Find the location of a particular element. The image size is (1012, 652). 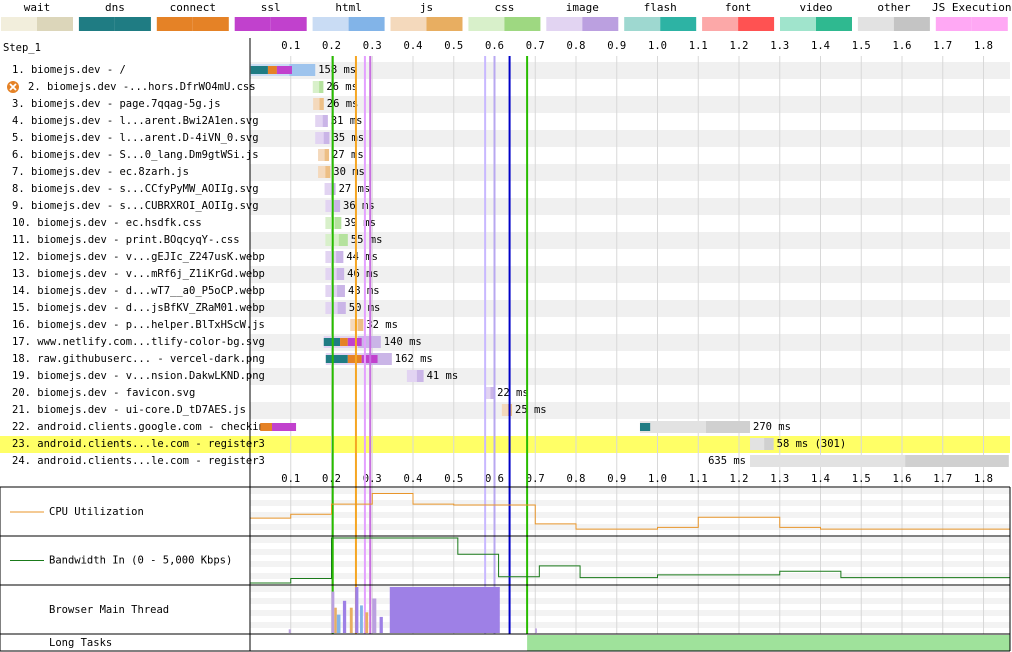

duration-label: 44 ms is located at coordinates (362, 257).